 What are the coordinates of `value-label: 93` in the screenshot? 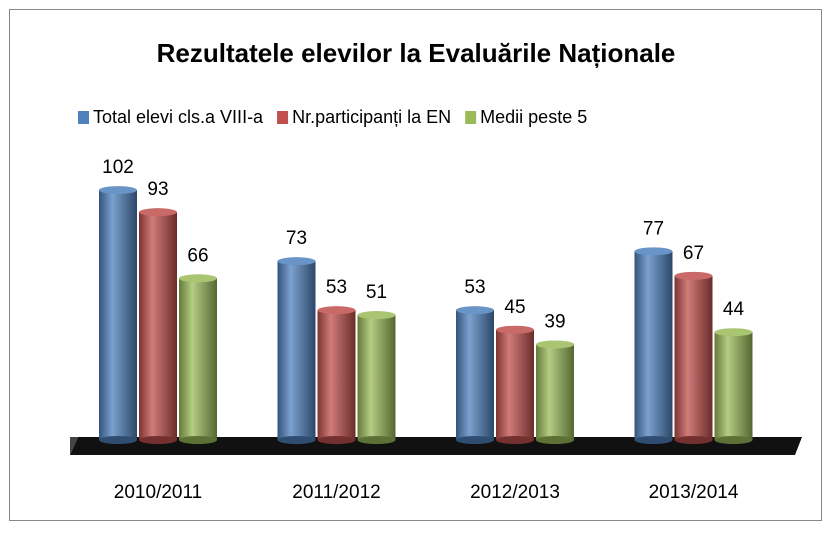 It's located at (157, 189).